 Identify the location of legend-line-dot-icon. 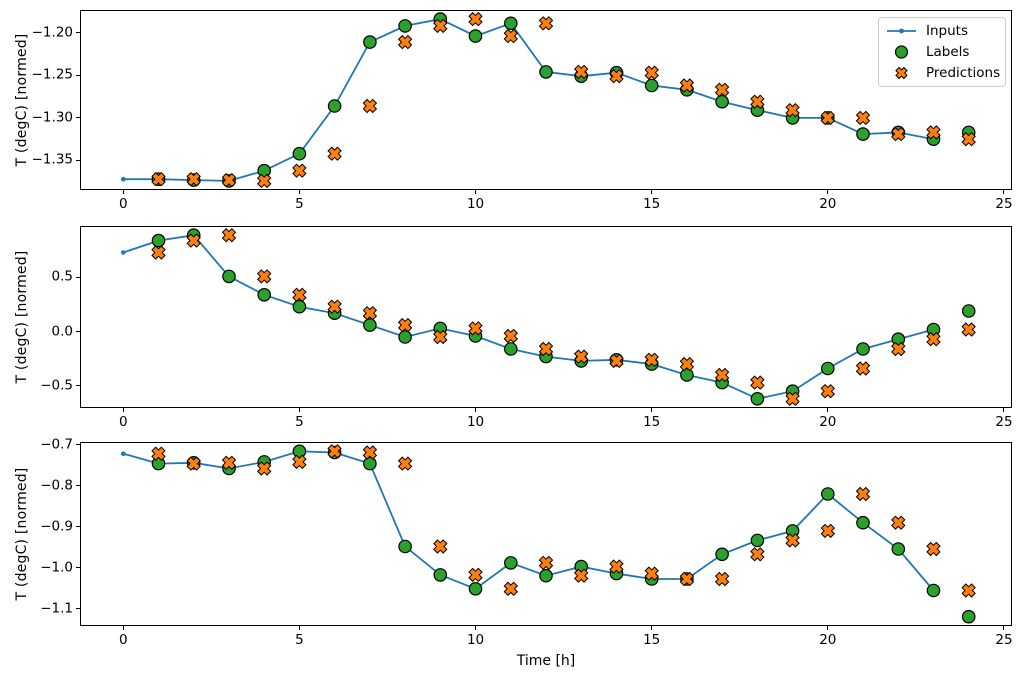
(901, 31).